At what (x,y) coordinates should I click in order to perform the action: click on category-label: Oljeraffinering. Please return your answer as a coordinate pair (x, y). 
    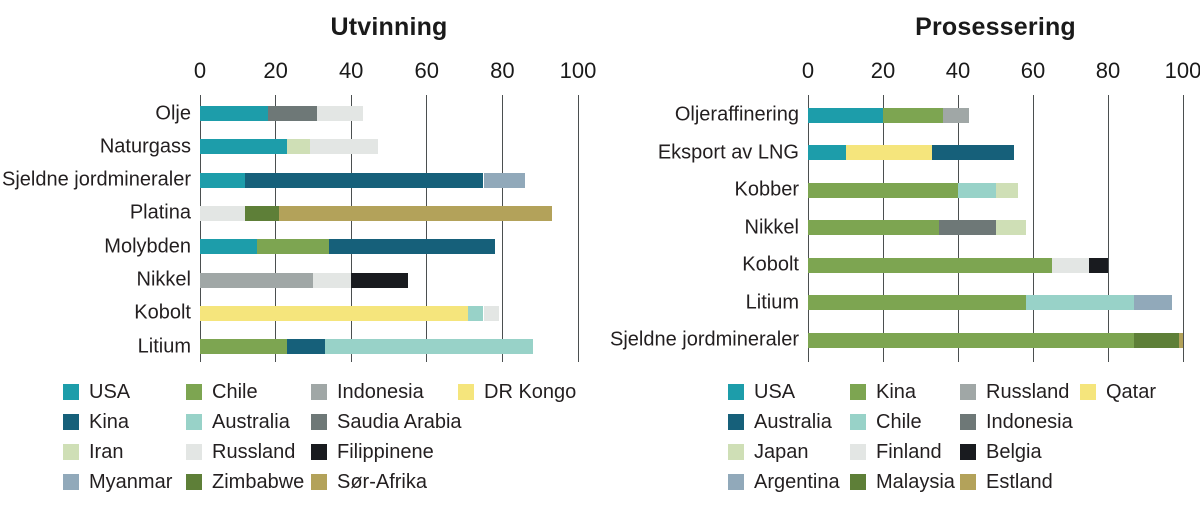
    Looking at the image, I should click on (736, 114).